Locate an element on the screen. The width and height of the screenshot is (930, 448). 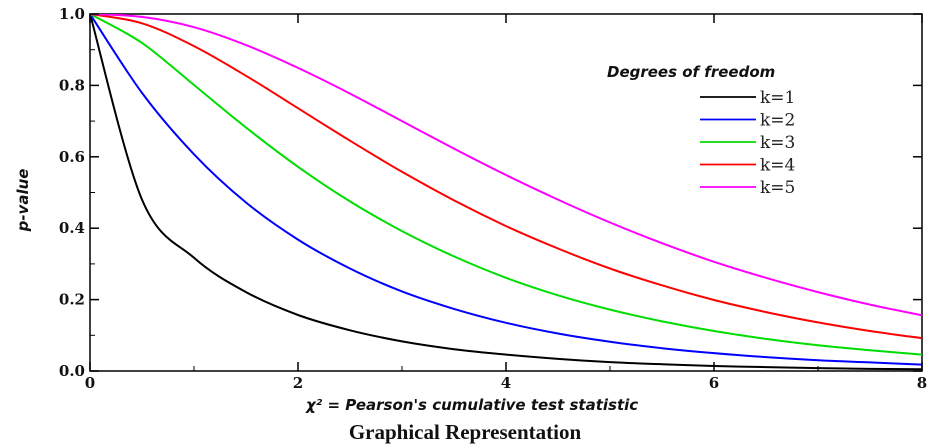
x-axis-label: χ² = Pearson's cumulative test statistic is located at coordinates (471, 405).